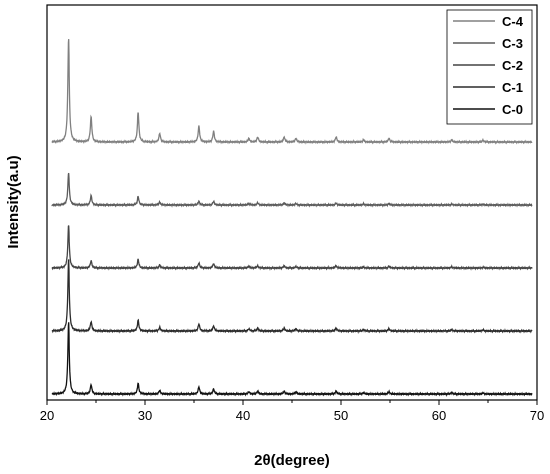  I want to click on x-axis-title: 2θ(degree), so click(292, 460).